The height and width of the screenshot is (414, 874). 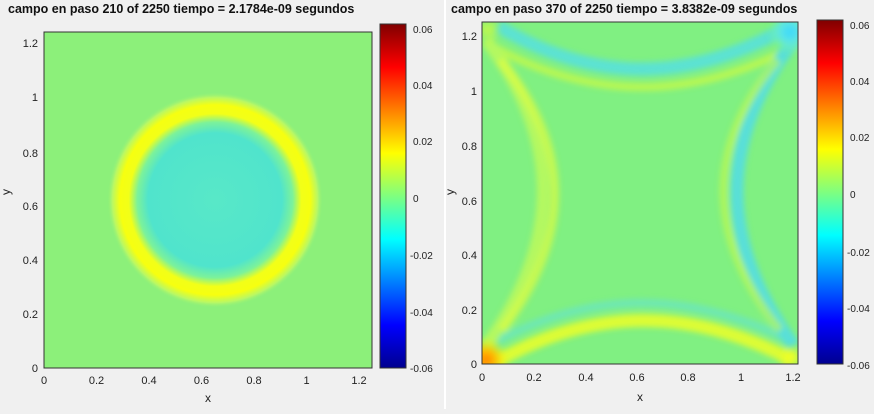 I want to click on right-xtick-4: 0.8, so click(x=687, y=378).